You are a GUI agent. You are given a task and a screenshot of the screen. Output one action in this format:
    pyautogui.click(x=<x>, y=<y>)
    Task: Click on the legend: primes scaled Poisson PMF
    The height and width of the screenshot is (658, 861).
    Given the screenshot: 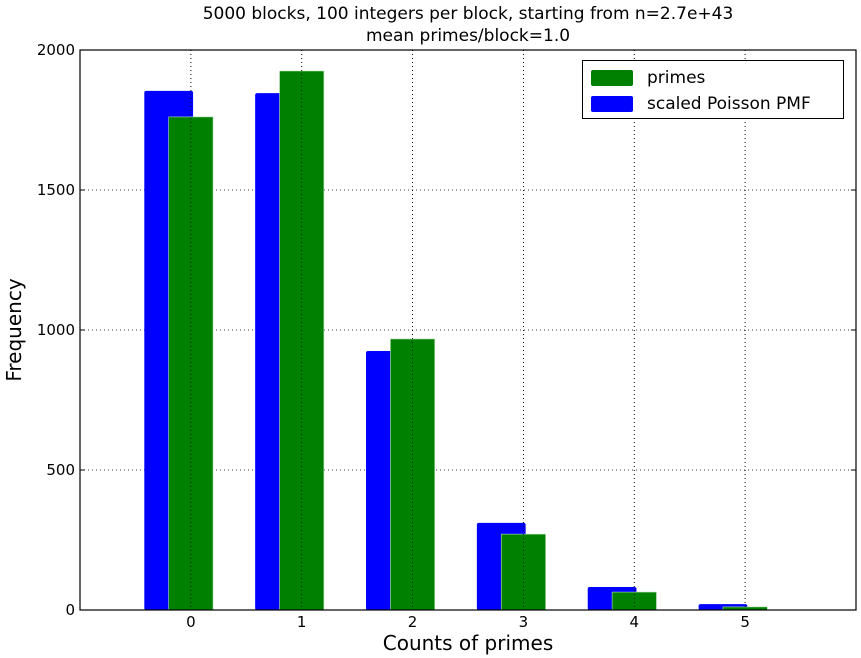 What is the action you would take?
    pyautogui.click(x=713, y=89)
    